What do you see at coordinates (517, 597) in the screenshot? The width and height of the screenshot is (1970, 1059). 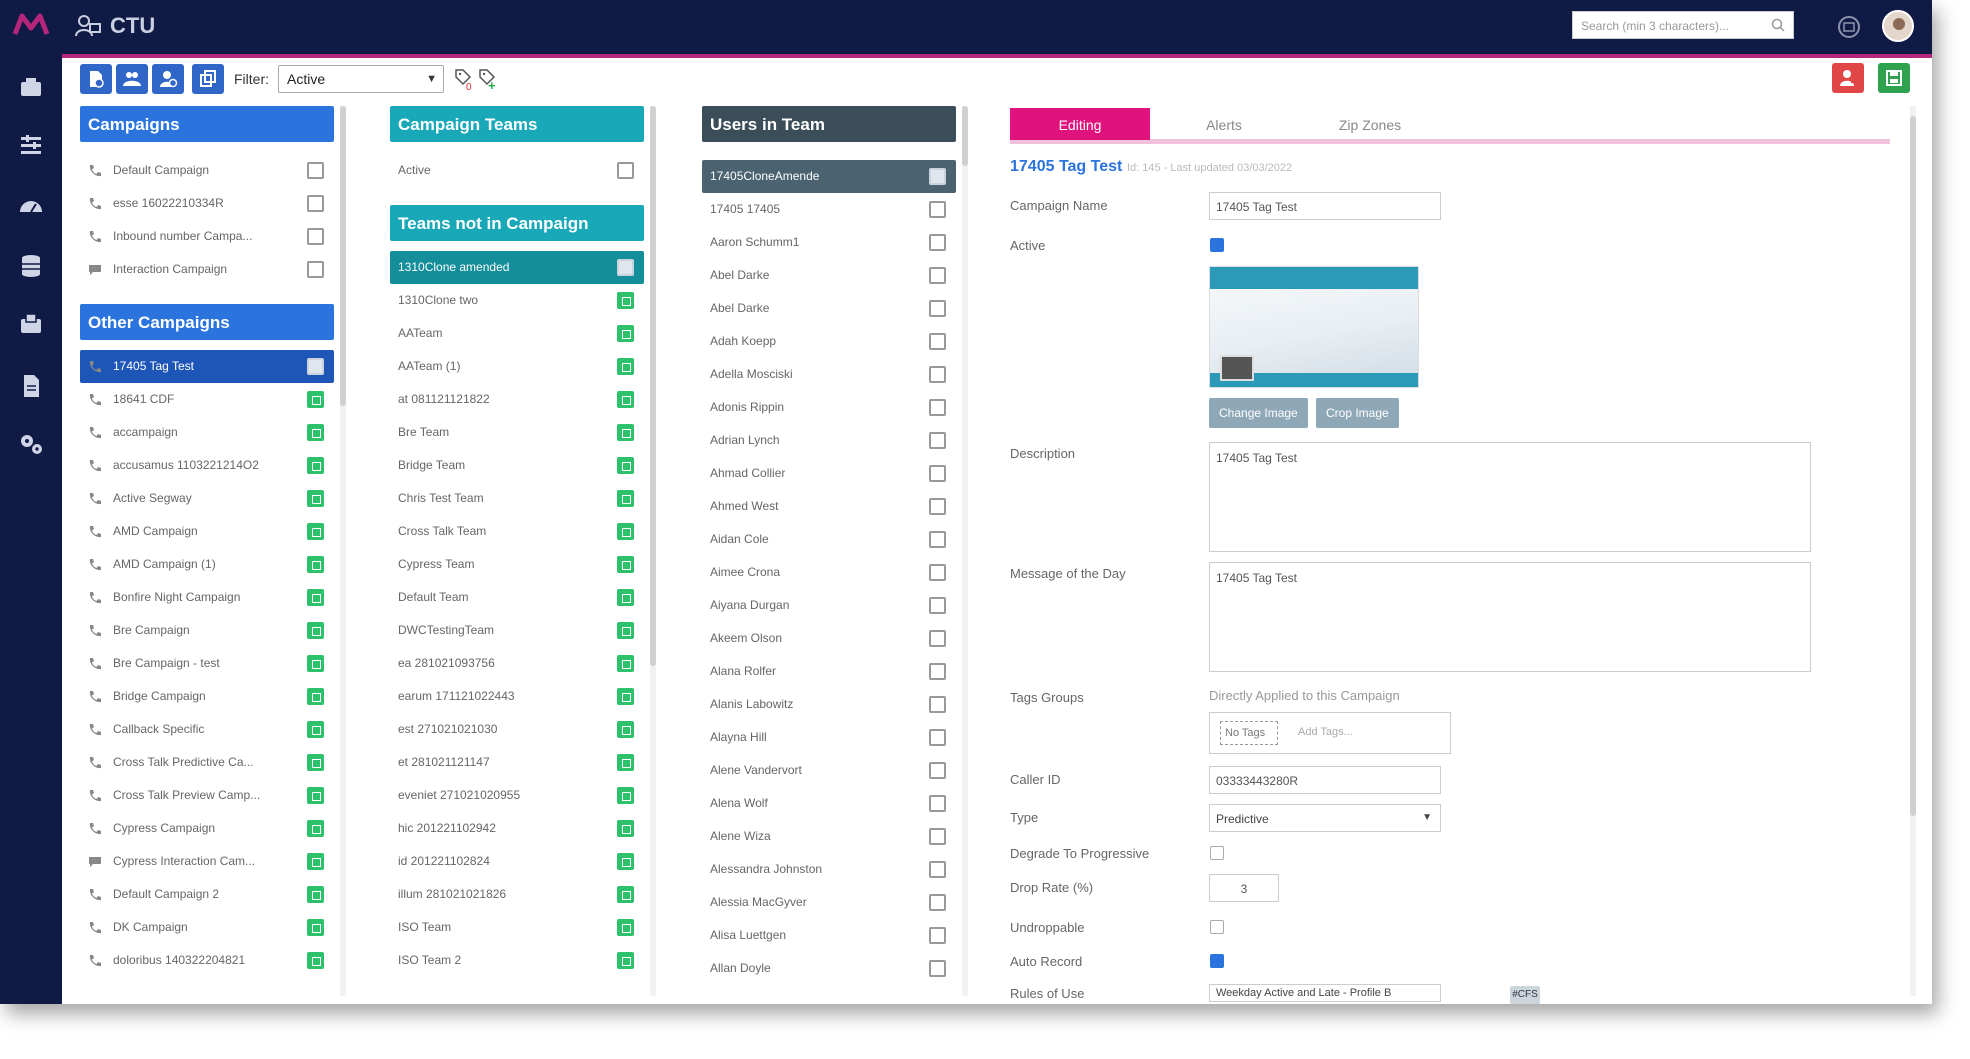 I see `team-item: Default Team` at bounding box center [517, 597].